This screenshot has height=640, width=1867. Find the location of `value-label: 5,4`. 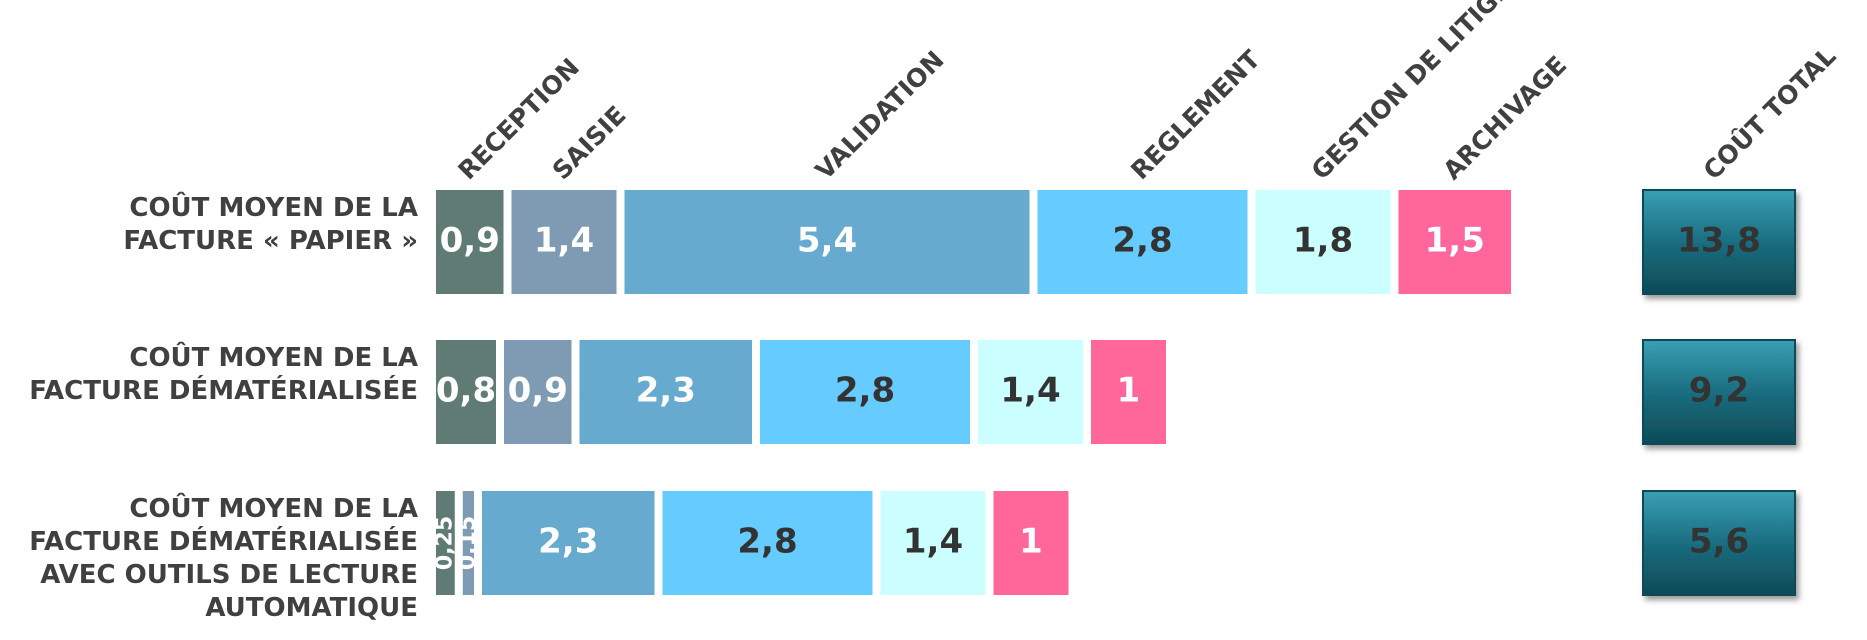

value-label: 5,4 is located at coordinates (827, 241).